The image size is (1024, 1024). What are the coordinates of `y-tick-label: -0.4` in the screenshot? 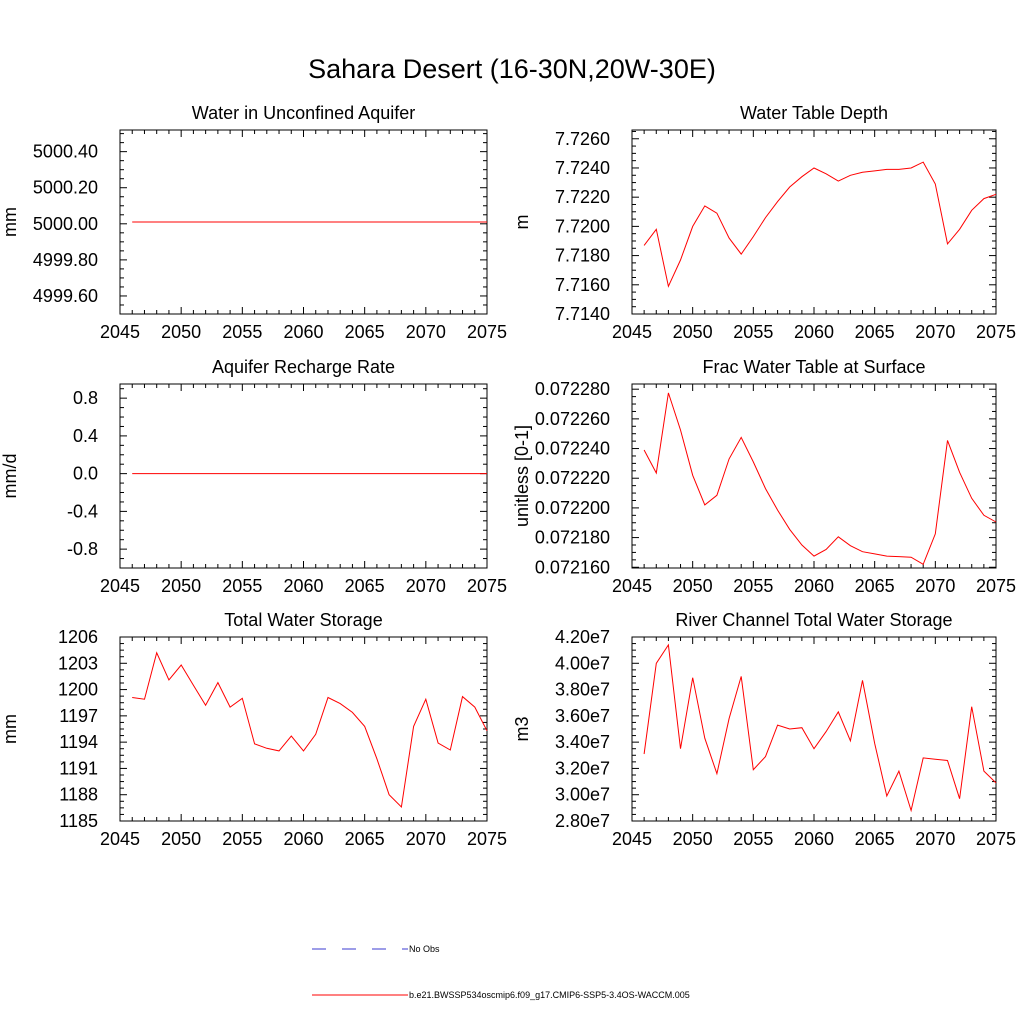 It's located at (82, 511).